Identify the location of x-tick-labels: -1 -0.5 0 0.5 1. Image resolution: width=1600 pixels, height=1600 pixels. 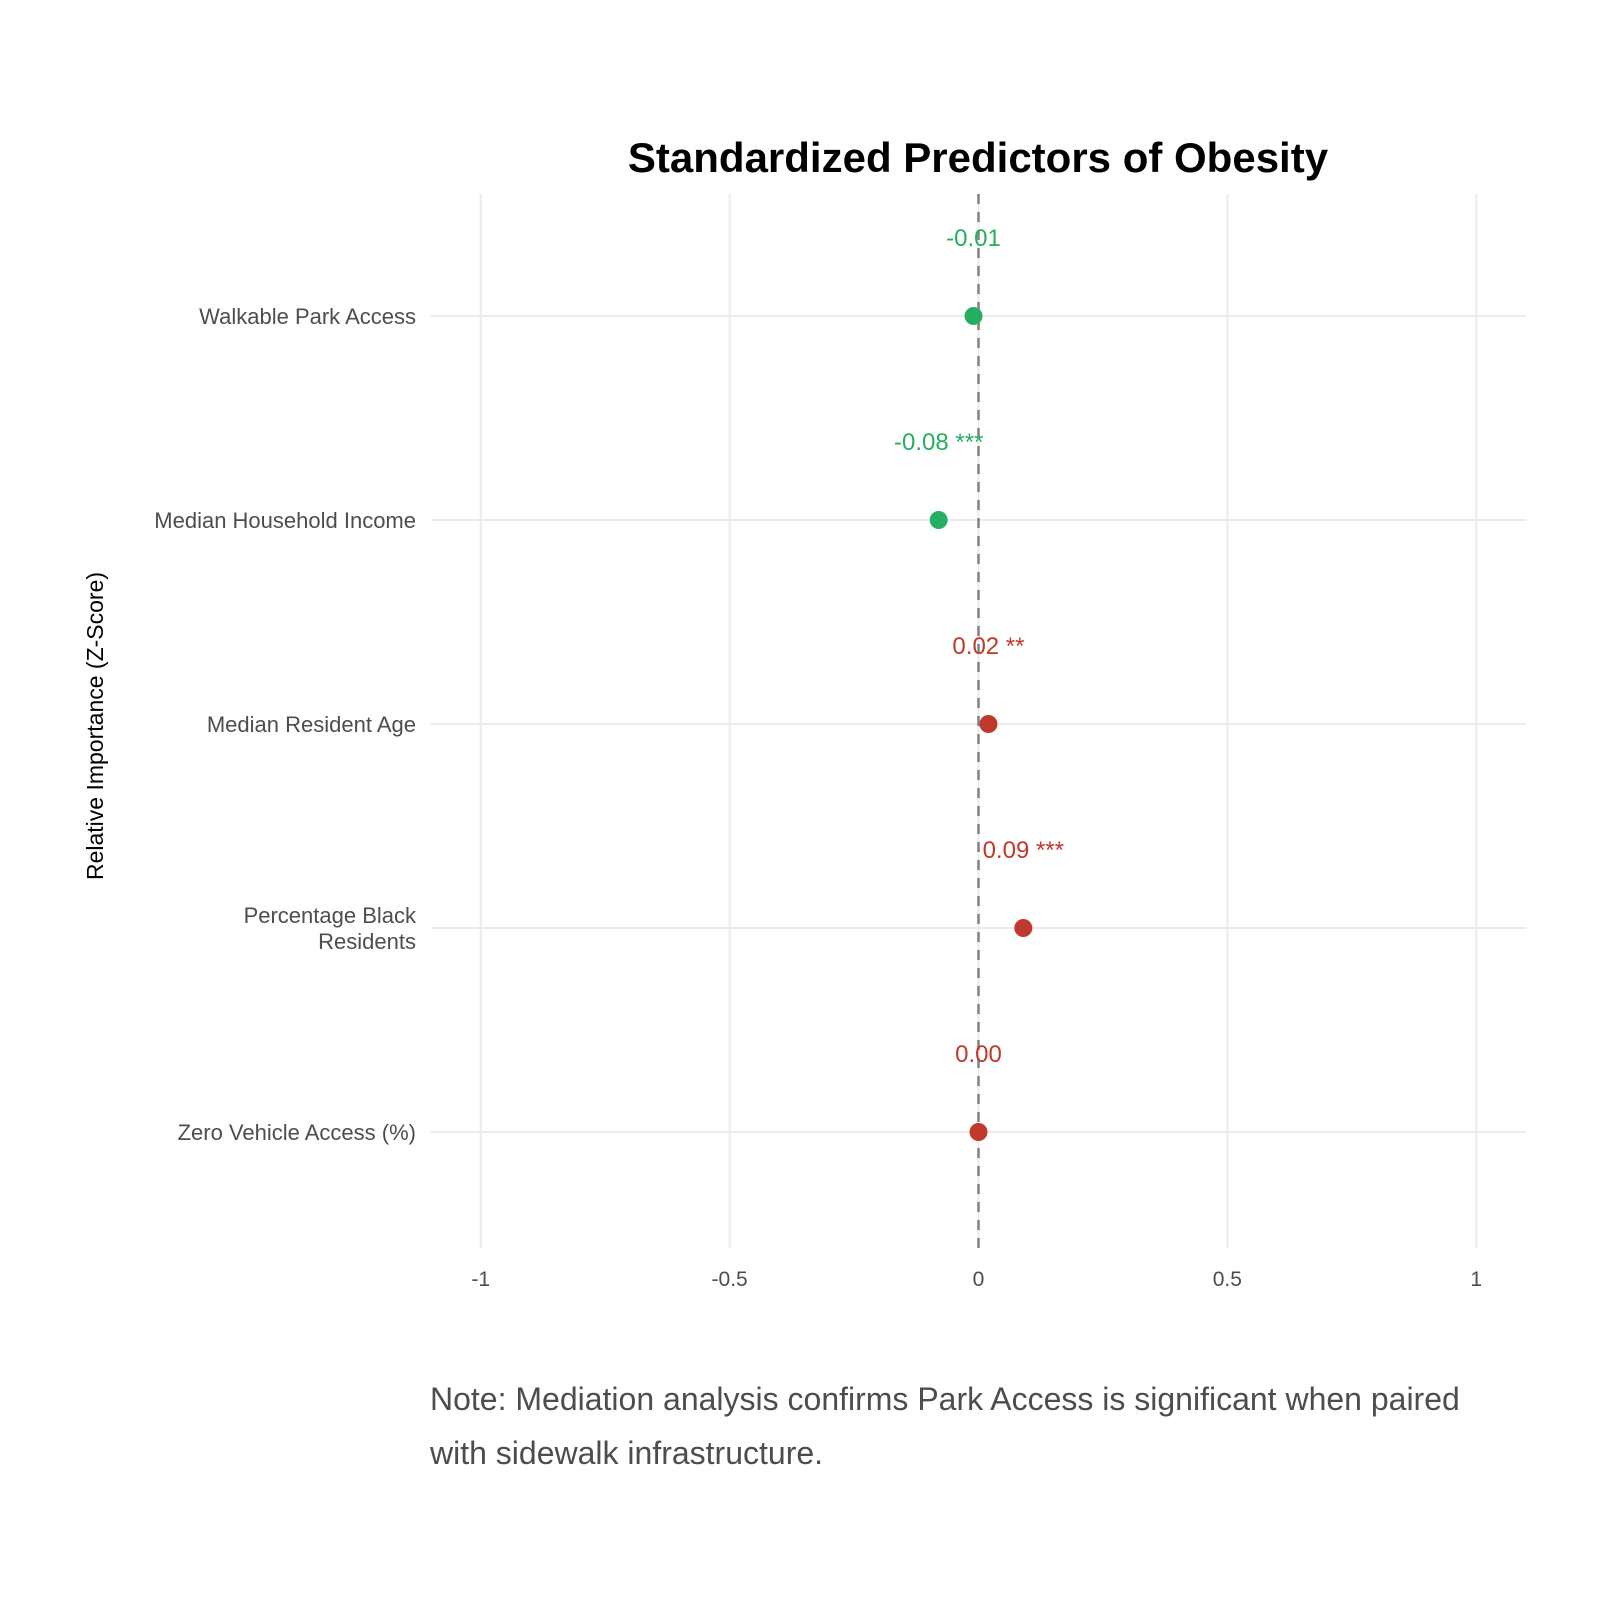
(976, 1279).